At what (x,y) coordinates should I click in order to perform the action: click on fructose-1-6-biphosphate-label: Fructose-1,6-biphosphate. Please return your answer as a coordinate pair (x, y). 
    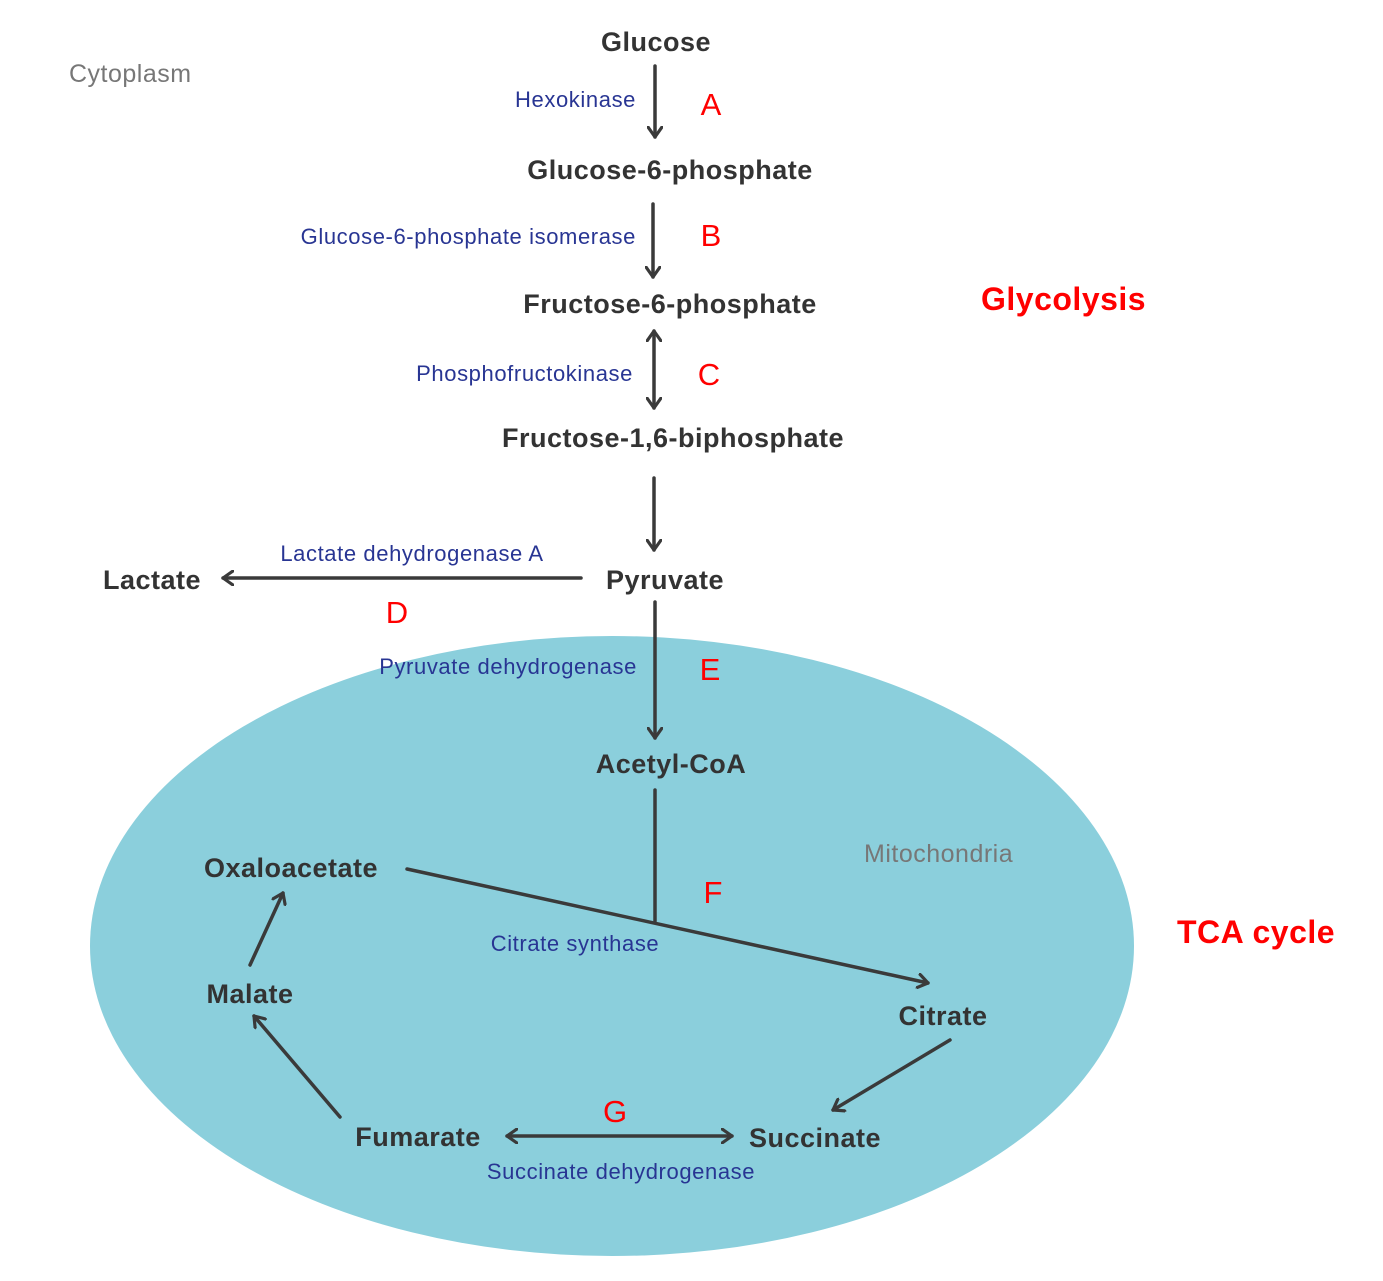
    Looking at the image, I should click on (673, 438).